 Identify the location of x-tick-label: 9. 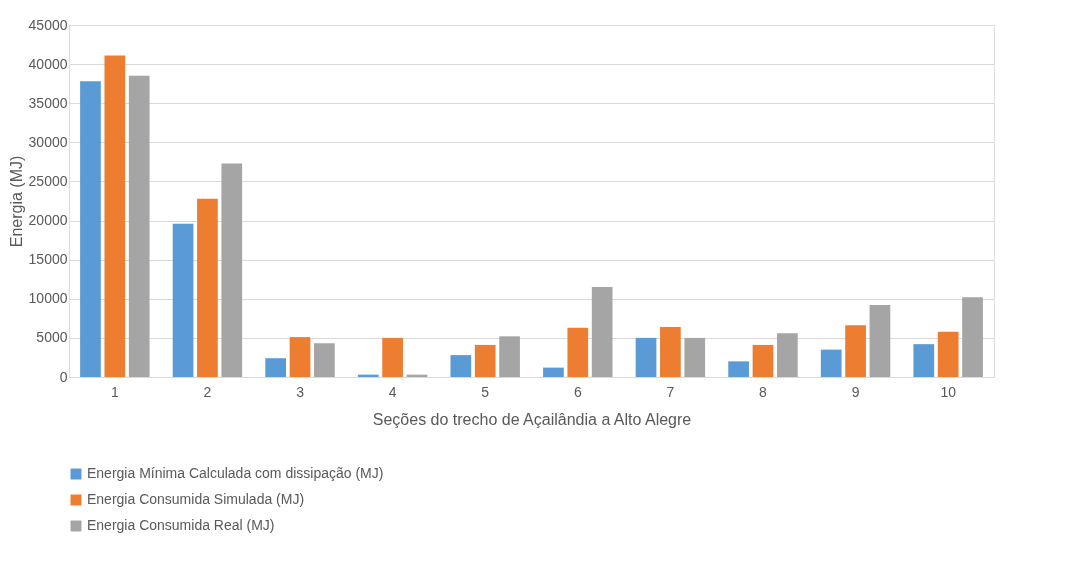
(855, 391).